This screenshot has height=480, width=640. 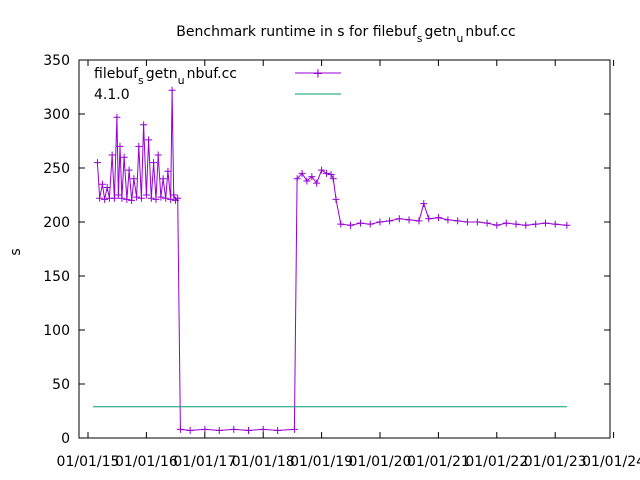 What do you see at coordinates (56, 169) in the screenshot?
I see `y-tick-label: 250` at bounding box center [56, 169].